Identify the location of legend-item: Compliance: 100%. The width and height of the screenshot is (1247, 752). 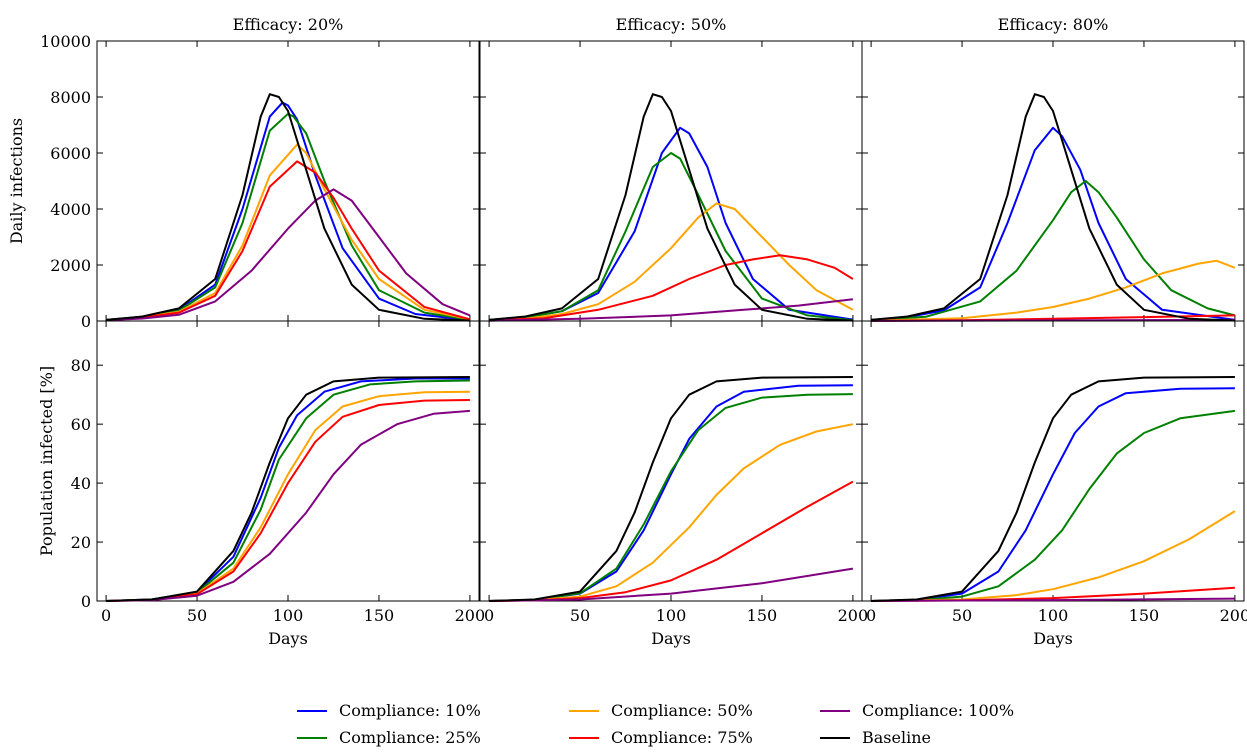
(917, 710).